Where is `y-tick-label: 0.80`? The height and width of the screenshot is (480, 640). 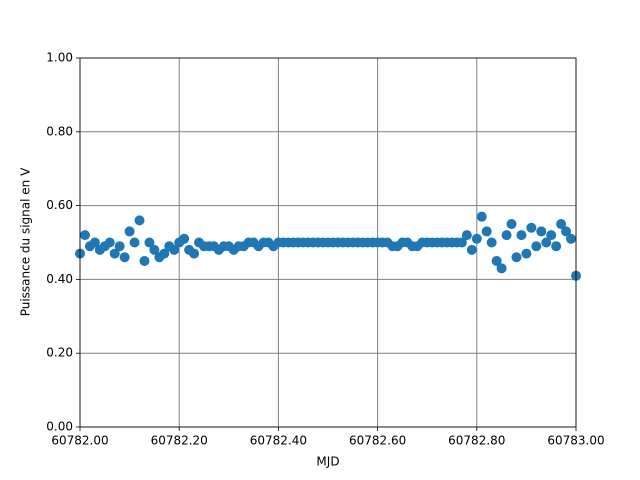 y-tick-label: 0.80 is located at coordinates (59, 131).